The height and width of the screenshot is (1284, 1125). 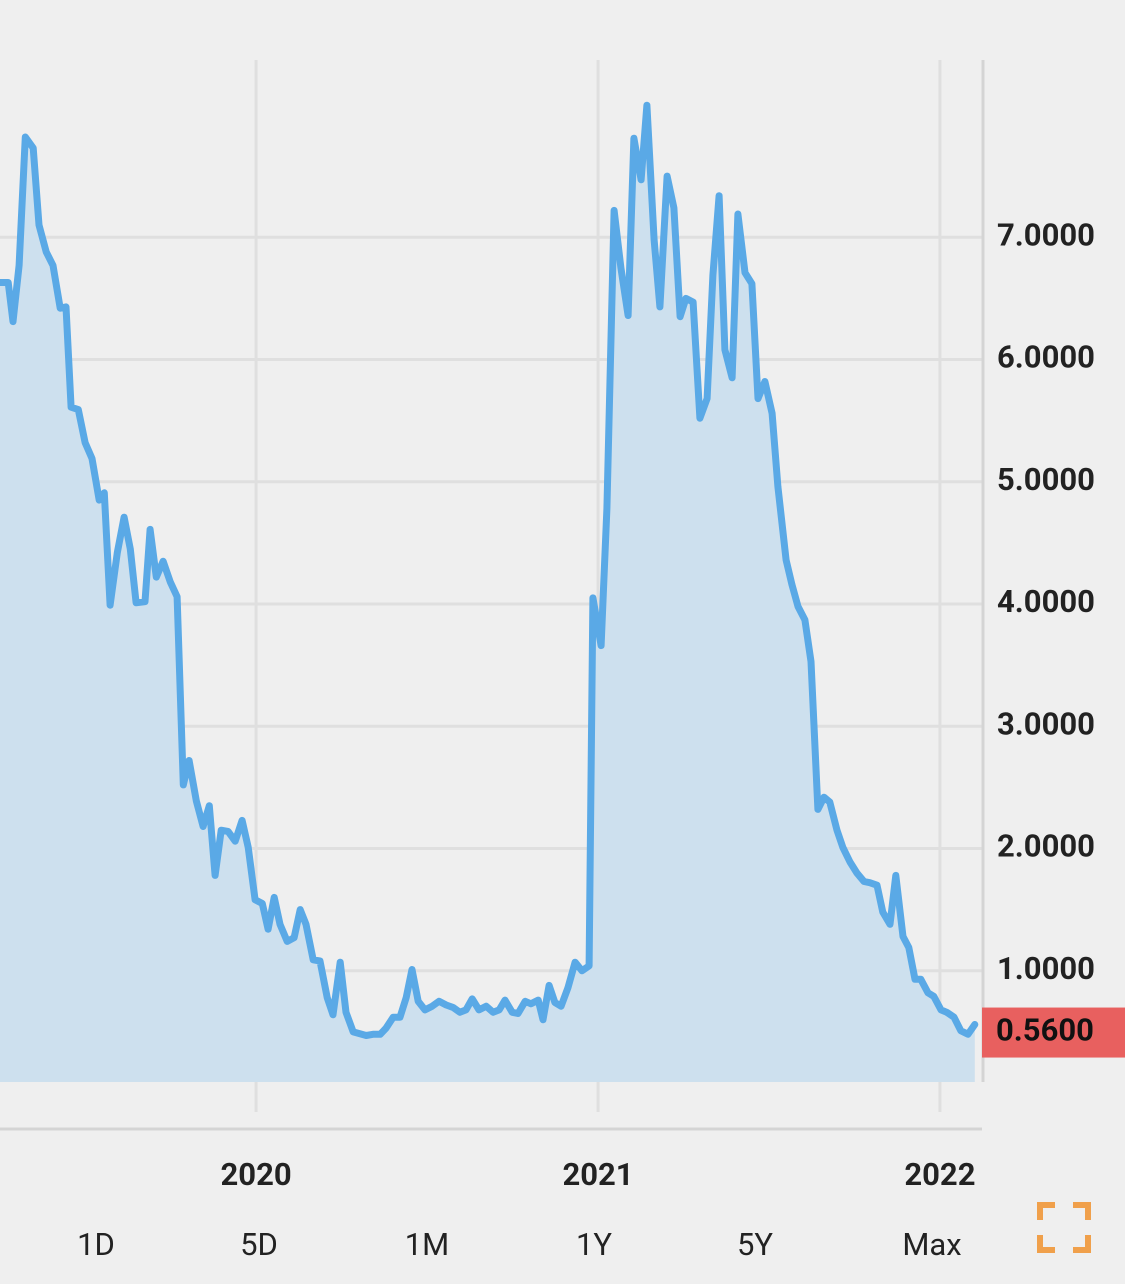 What do you see at coordinates (1046, 968) in the screenshot?
I see `y-tick-label: 1.0000` at bounding box center [1046, 968].